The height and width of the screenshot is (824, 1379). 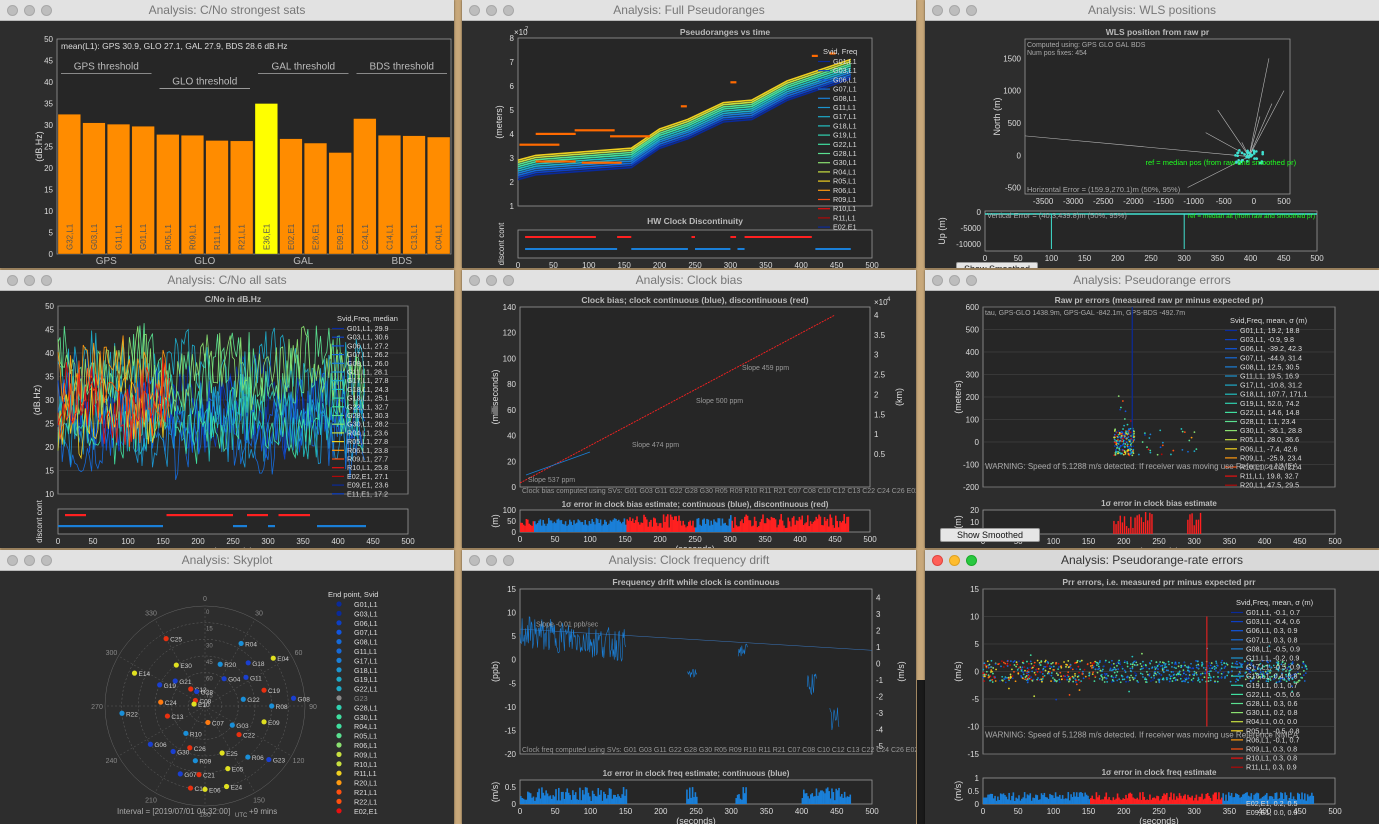 I want to click on title-bar: Analysis: Full Pseudoranges, so click(x=689, y=10).